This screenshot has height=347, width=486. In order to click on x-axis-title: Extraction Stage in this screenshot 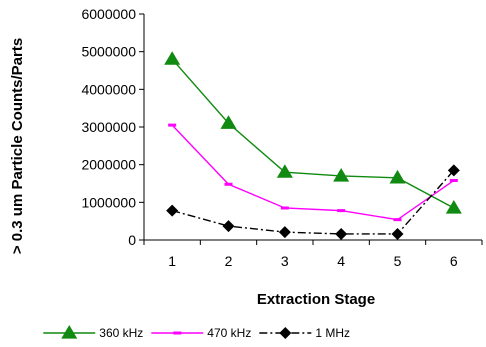, I will do `click(316, 299)`.